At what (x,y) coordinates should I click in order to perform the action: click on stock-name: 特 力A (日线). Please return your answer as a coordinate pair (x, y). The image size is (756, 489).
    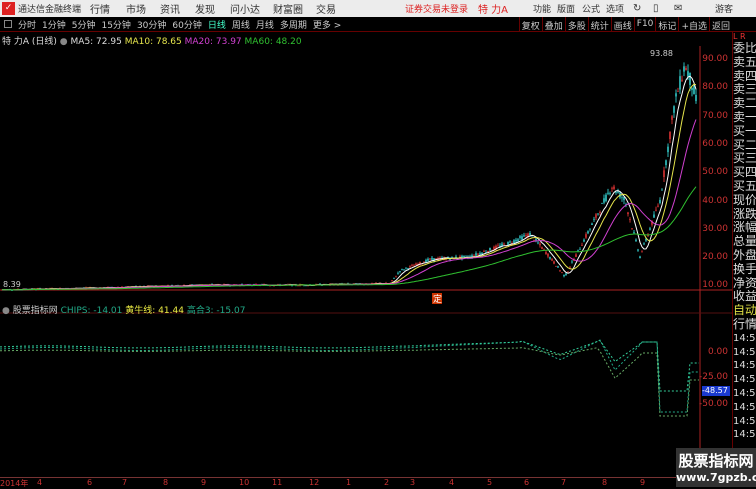
    Looking at the image, I should click on (29, 42).